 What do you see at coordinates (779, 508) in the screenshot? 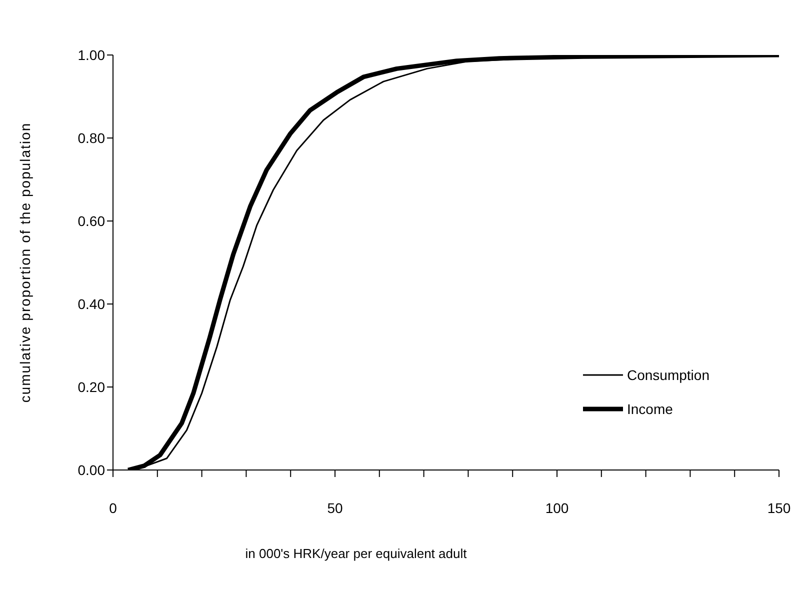
I see `x-tick-label: 150` at bounding box center [779, 508].